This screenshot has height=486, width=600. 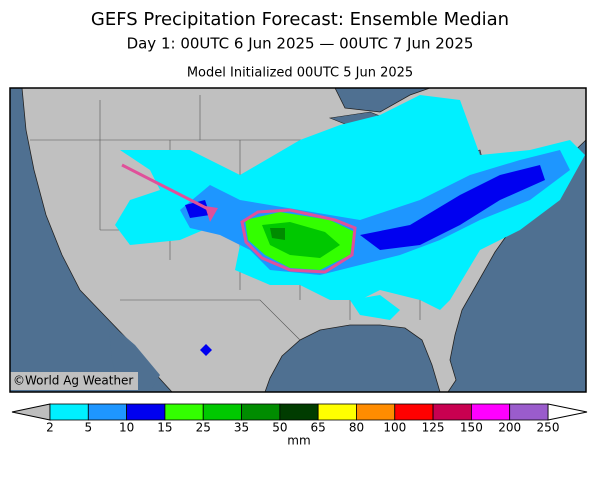 I want to click on colorbar-label: 100, so click(x=394, y=428).